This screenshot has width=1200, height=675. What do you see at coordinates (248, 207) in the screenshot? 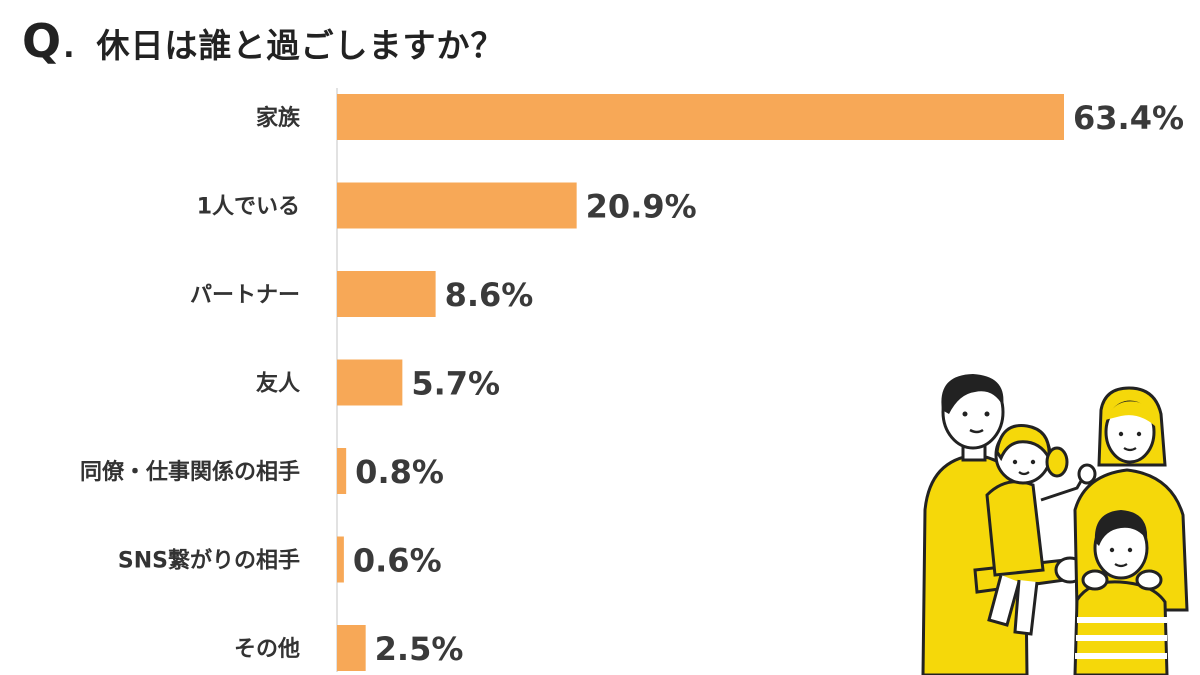
I see `category-label: 1人でいる` at bounding box center [248, 207].